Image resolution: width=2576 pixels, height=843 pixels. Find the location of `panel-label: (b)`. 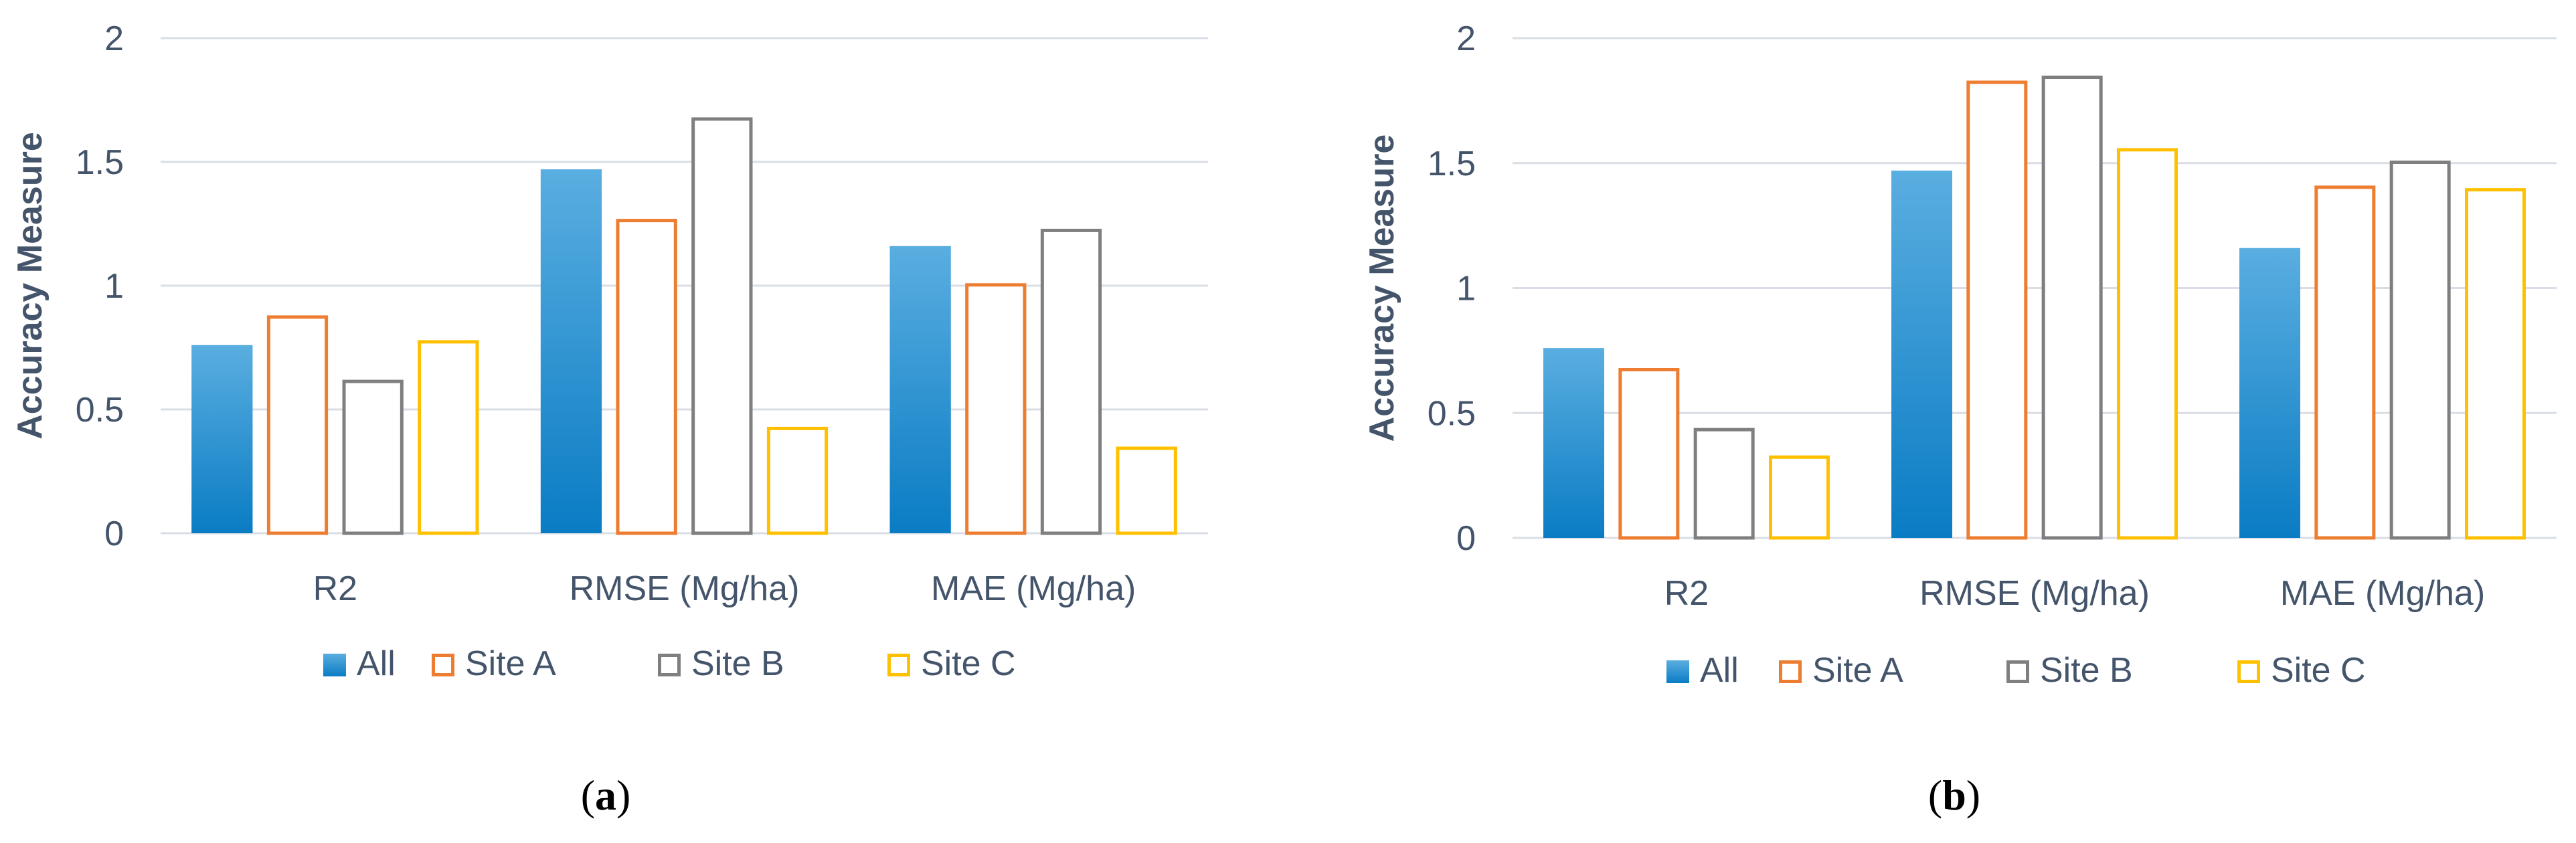

panel-label: (b) is located at coordinates (1954, 795).